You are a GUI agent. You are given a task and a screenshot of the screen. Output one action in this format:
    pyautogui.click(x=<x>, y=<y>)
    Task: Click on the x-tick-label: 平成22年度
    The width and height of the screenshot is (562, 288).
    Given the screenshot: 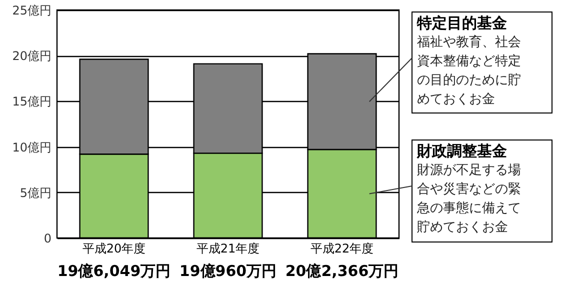 What is the action you would take?
    pyautogui.click(x=342, y=249)
    